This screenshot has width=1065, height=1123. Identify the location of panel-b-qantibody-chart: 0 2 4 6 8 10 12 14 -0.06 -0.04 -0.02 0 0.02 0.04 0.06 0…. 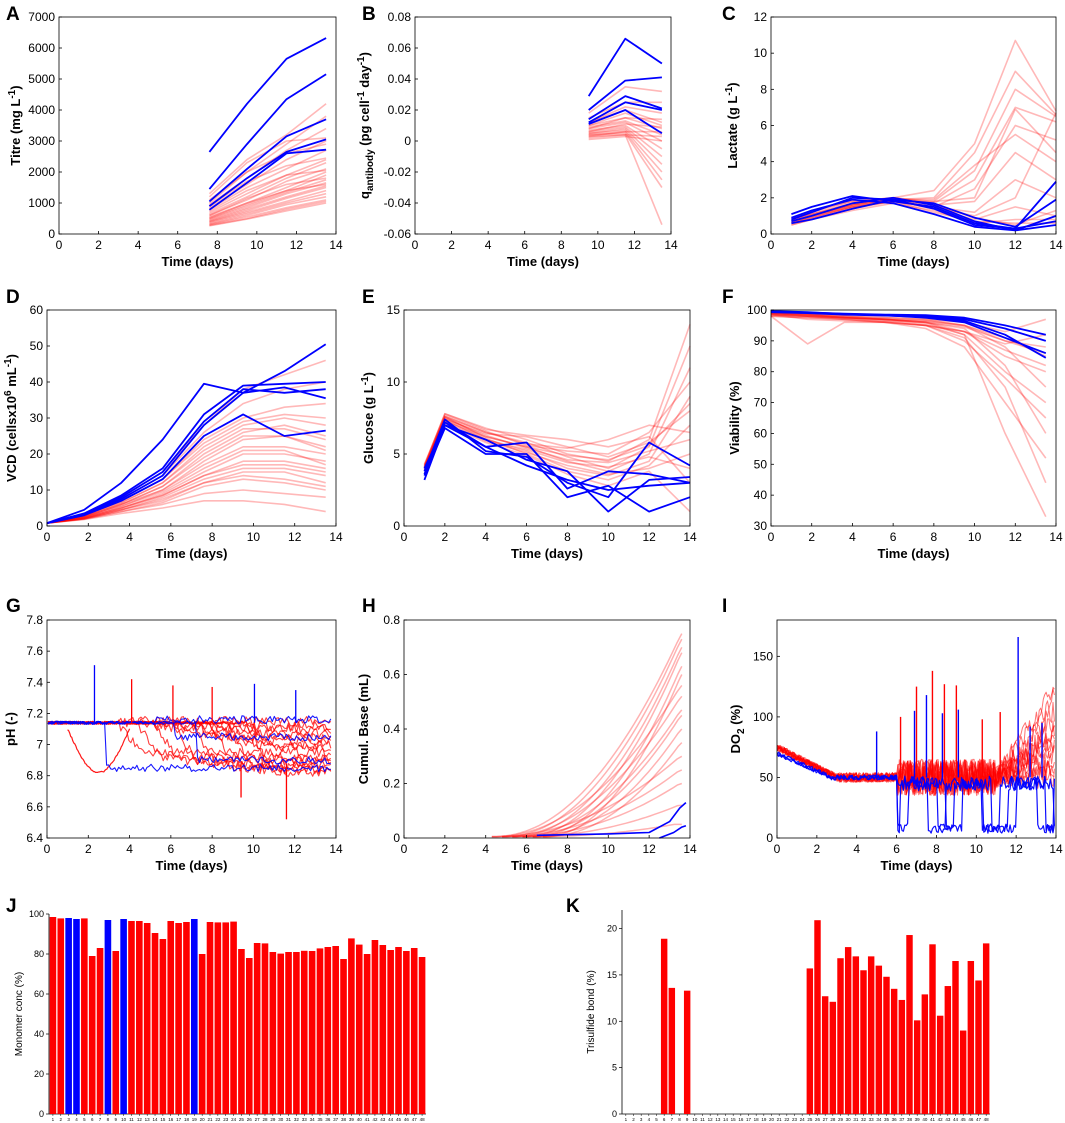
(517, 136).